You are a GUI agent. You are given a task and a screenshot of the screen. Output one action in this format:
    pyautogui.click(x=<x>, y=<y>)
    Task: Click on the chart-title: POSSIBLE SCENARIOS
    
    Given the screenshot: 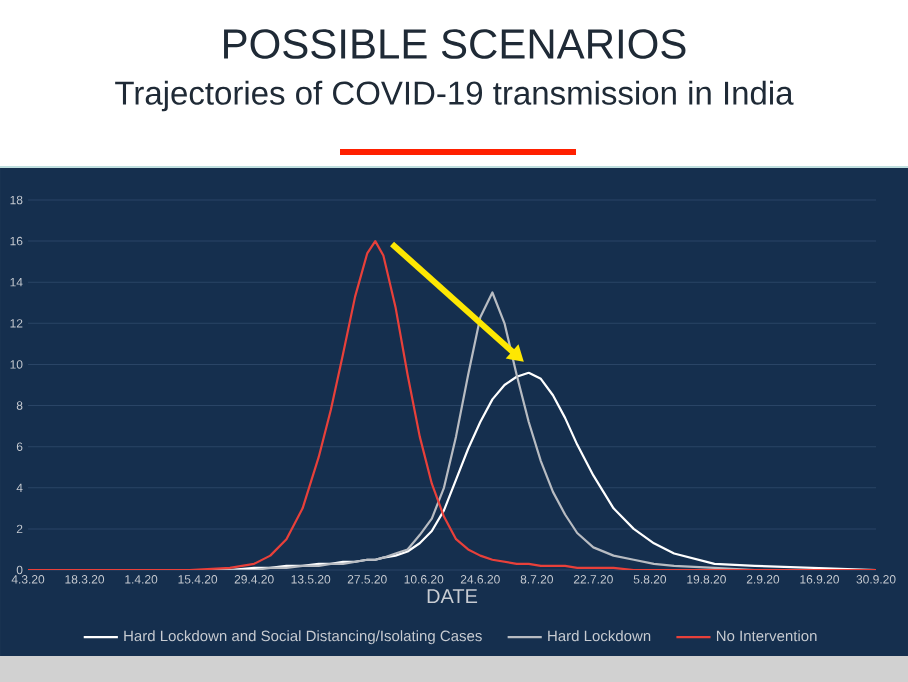 What is the action you would take?
    pyautogui.click(x=455, y=44)
    